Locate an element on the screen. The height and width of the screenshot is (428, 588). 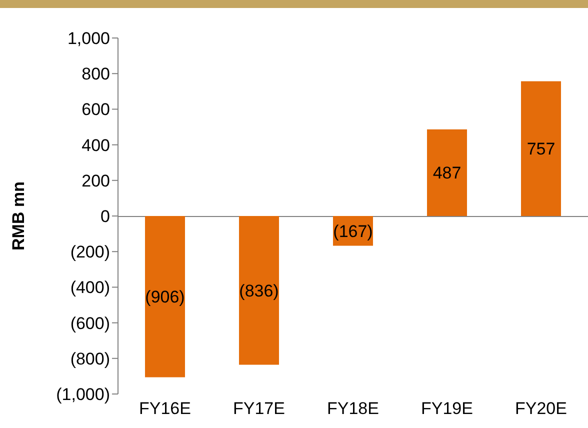
y-axis-title: RMB mn is located at coordinates (18, 216).